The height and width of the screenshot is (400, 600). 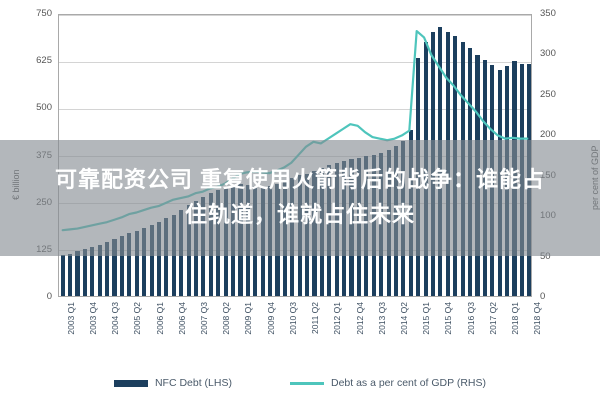 I want to click on legend-item-debt-pct-gdp: Debt as a per cent of GDP (RHS), so click(x=388, y=383).